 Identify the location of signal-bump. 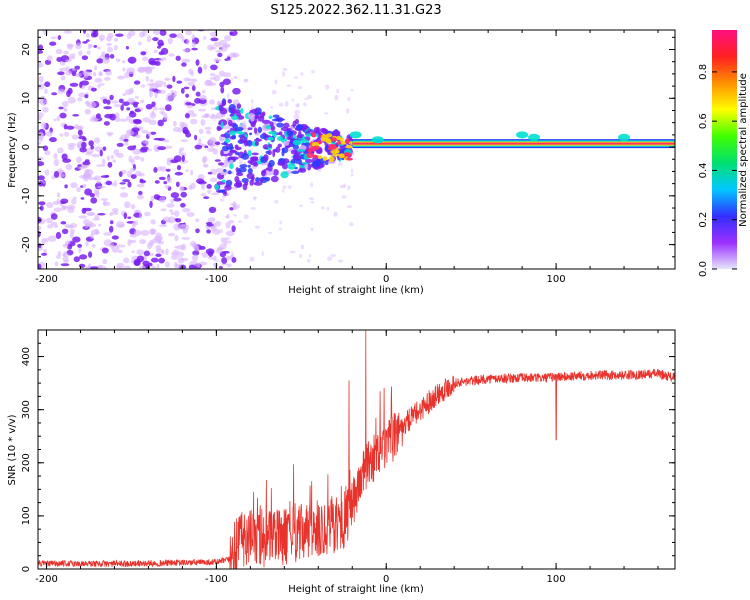
(355, 135).